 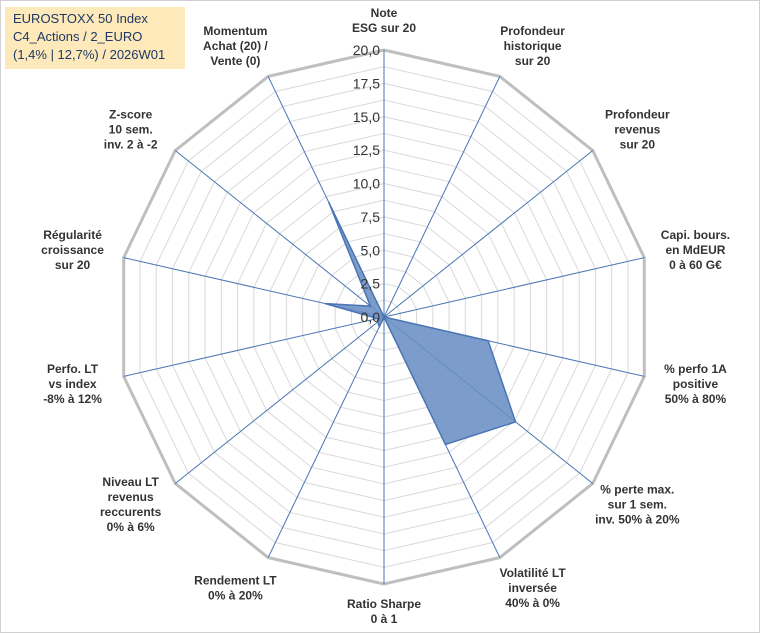 I want to click on axis-label-11-line-0: Régularité, so click(x=72, y=235).